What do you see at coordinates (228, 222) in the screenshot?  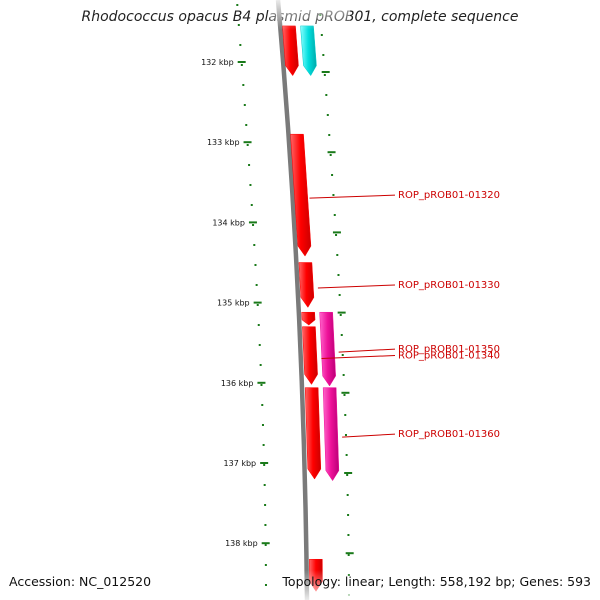 I see `kbp-tick-label: 134 kbp` at bounding box center [228, 222].